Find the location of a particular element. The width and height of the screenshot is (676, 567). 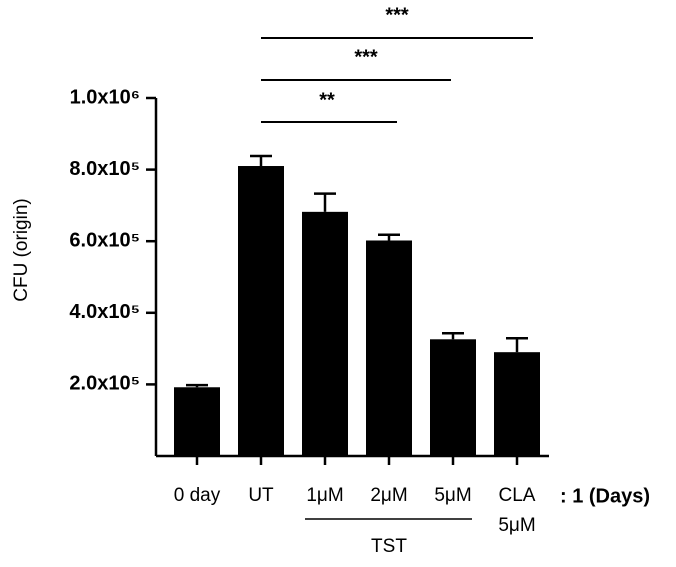

time-label: : 1 (Days) is located at coordinates (605, 496).